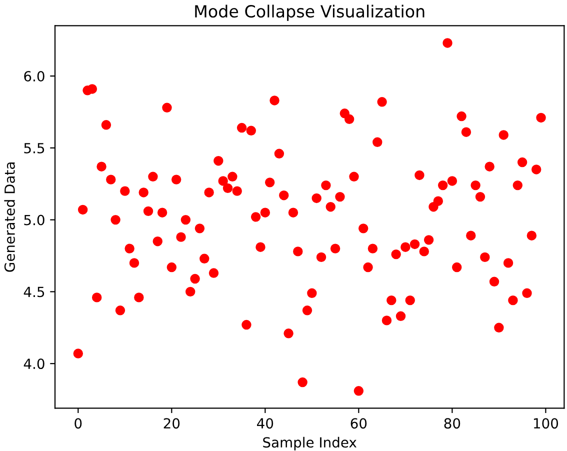  I want to click on y-tick-label: 5.0, so click(34, 220).